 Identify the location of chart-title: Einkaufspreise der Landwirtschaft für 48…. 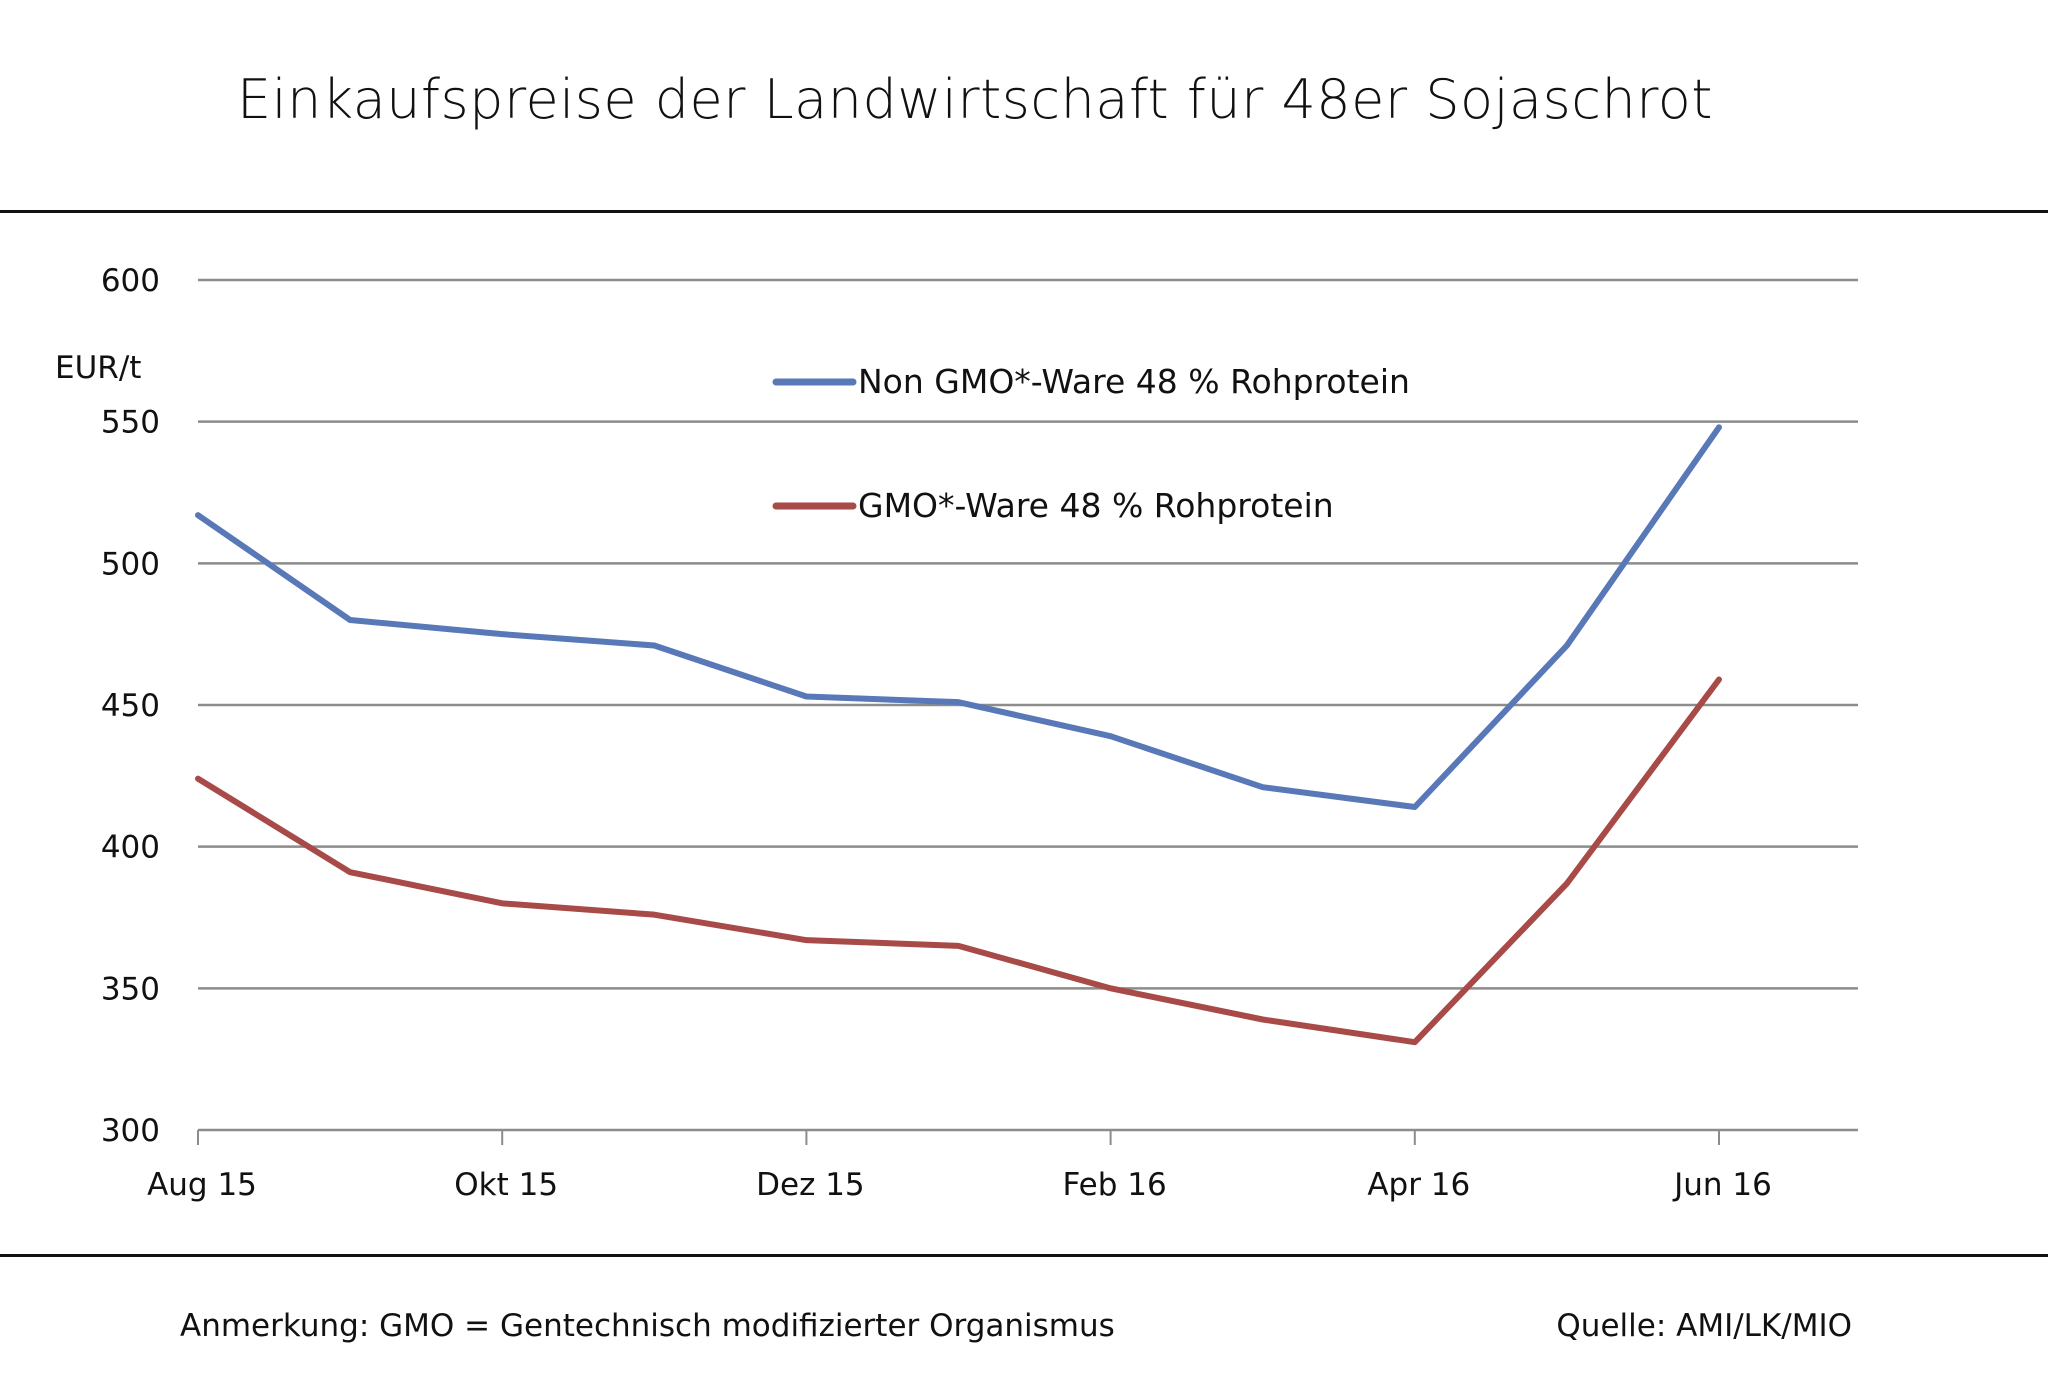
(975, 99).